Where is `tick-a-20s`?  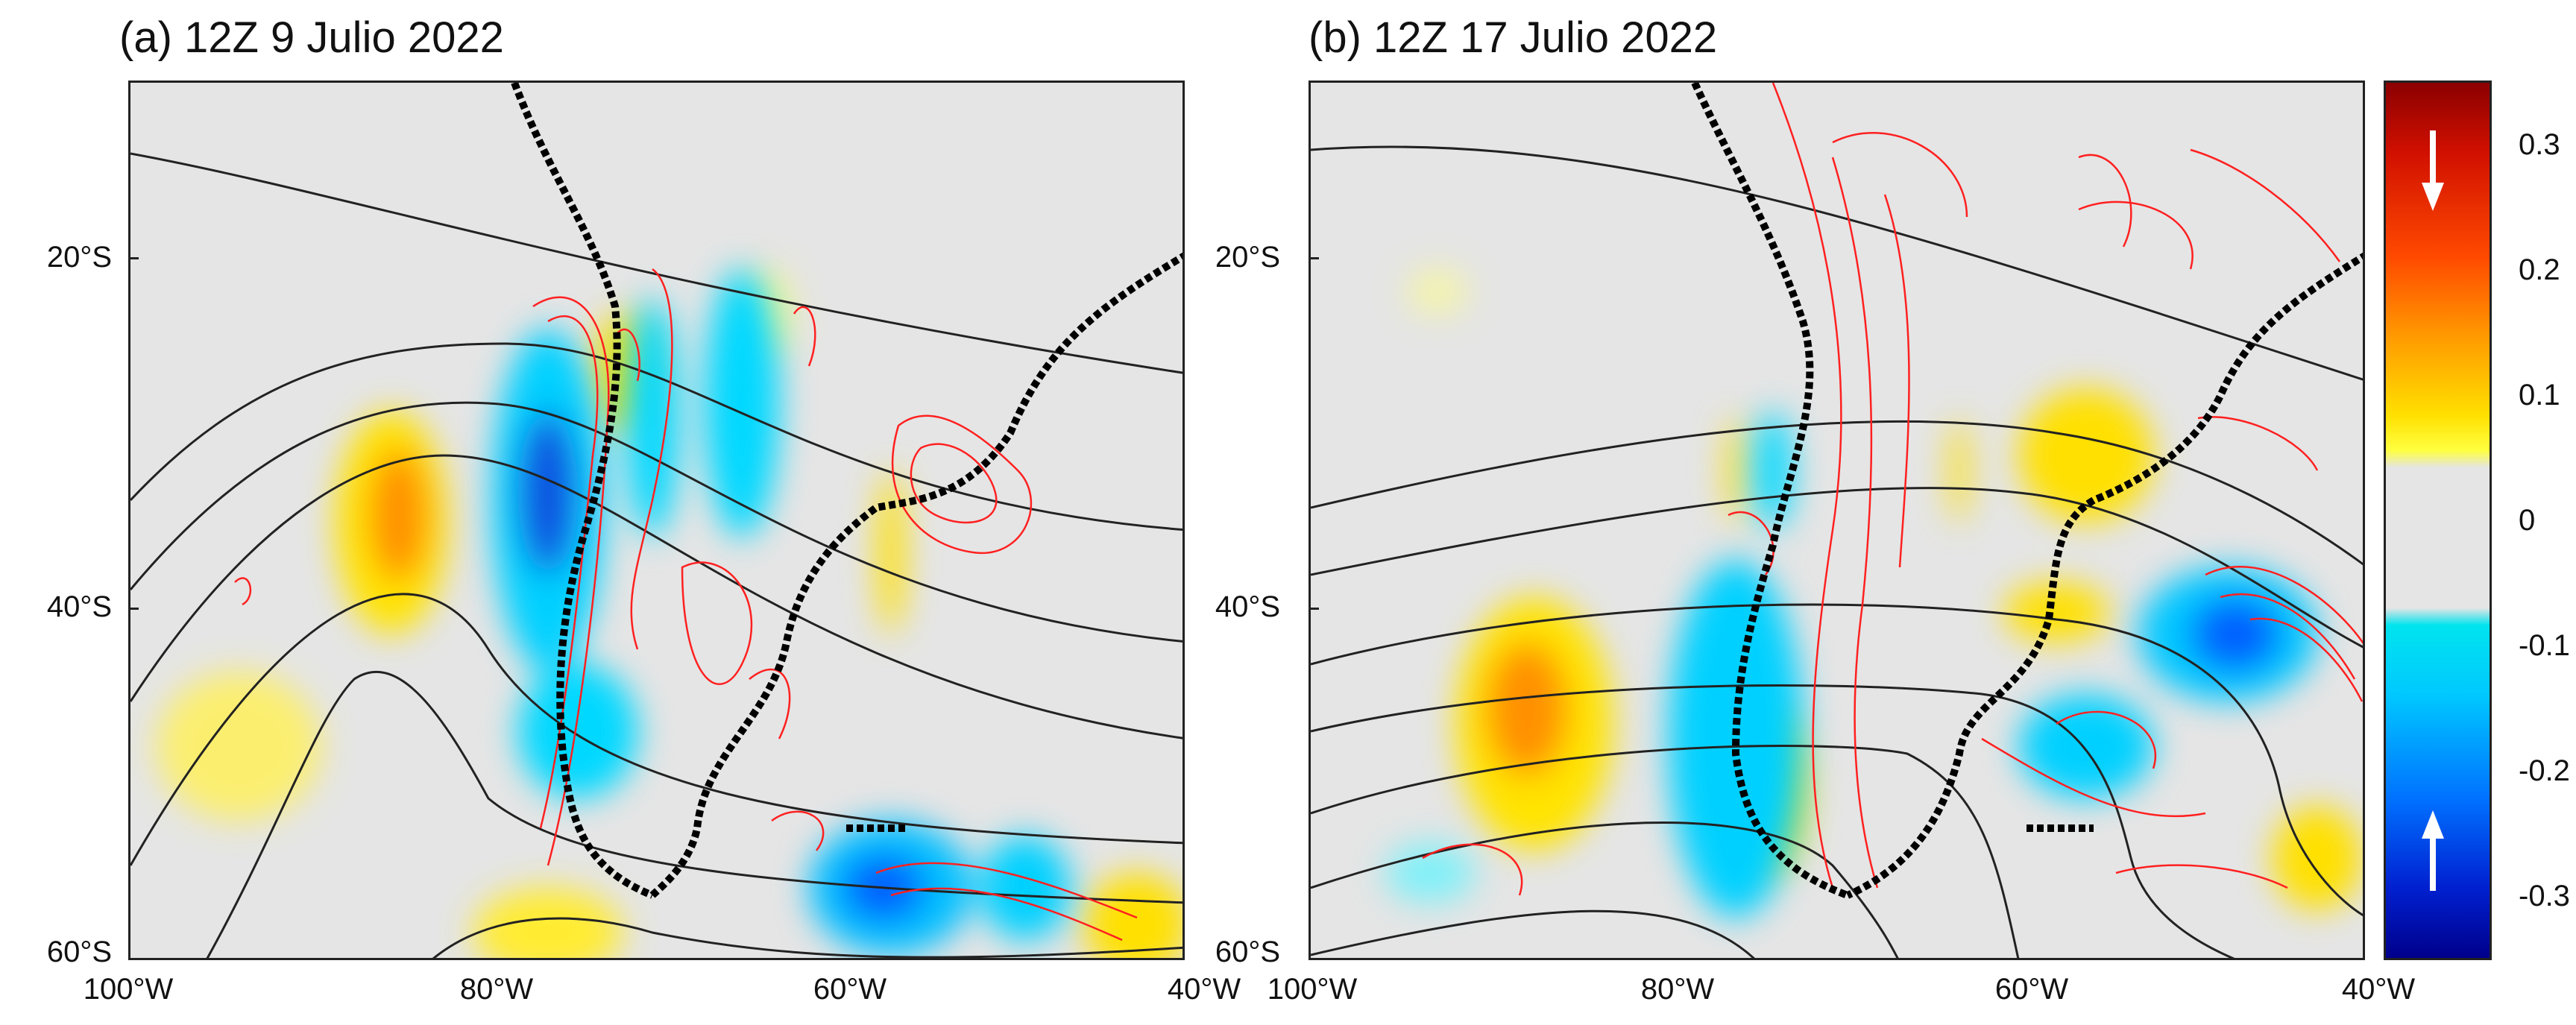 tick-a-20s is located at coordinates (133, 258).